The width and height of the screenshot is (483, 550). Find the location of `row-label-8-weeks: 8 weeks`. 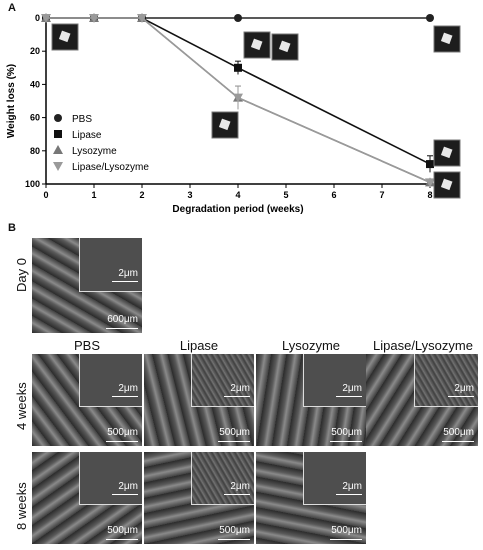

row-label-8-weeks: 8 weeks is located at coordinates (21, 506).